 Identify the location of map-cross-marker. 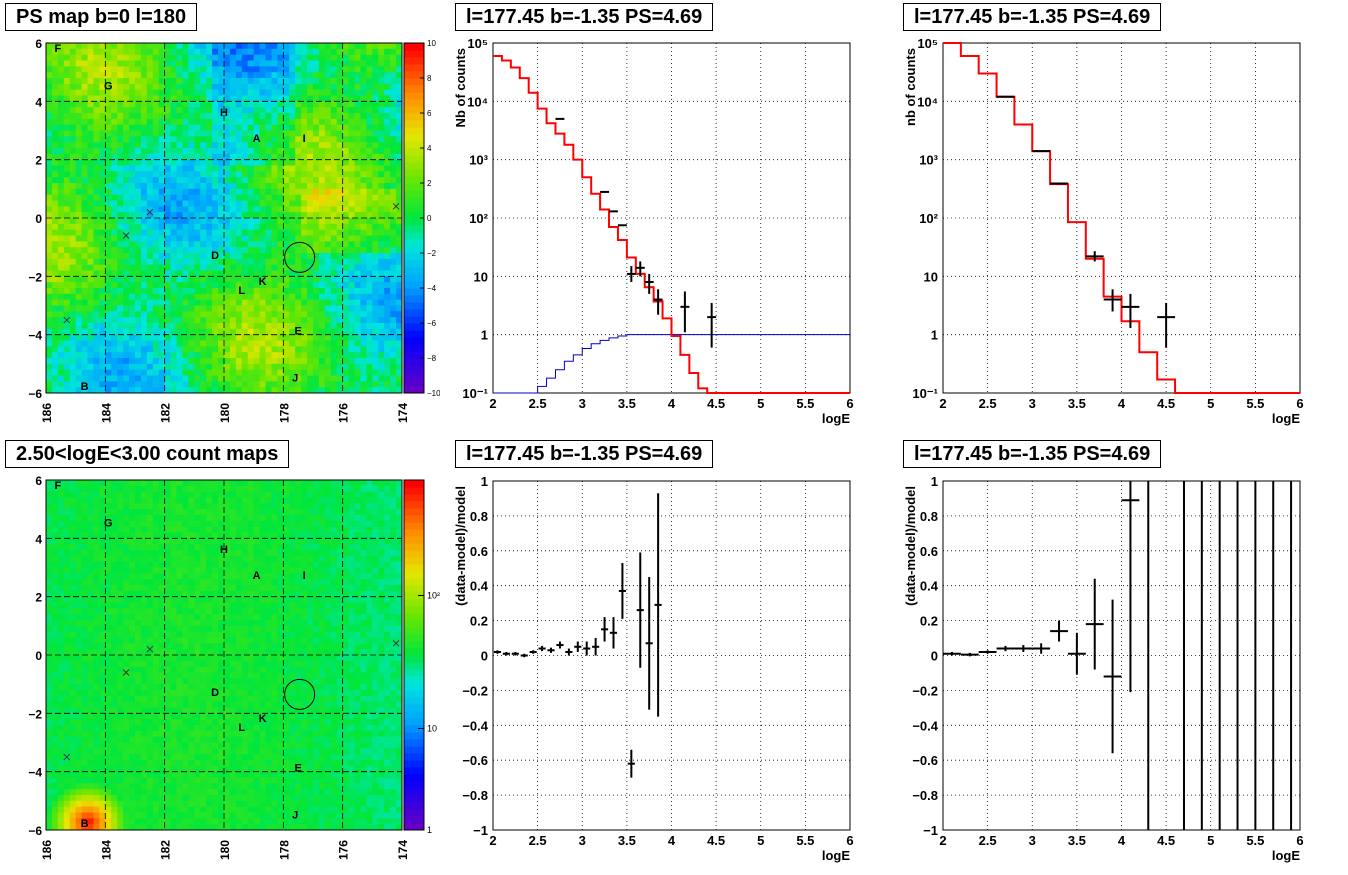
(396, 206).